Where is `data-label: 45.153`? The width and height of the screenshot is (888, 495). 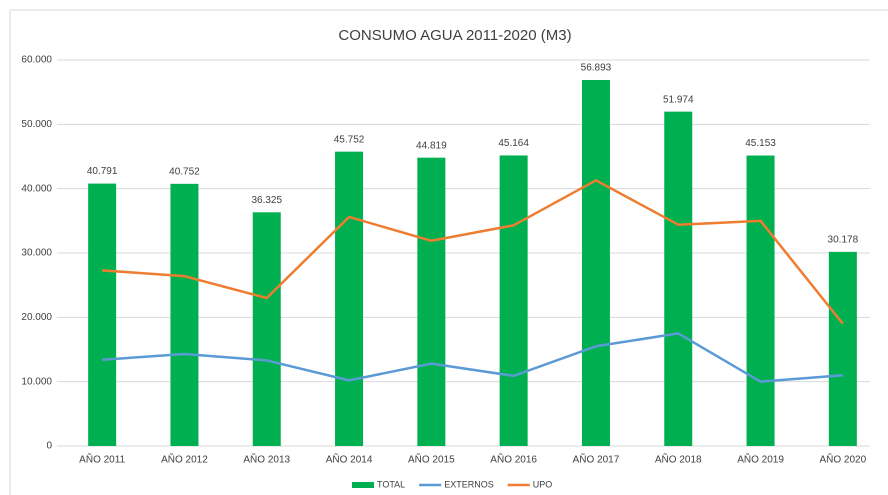 data-label: 45.153 is located at coordinates (760, 143).